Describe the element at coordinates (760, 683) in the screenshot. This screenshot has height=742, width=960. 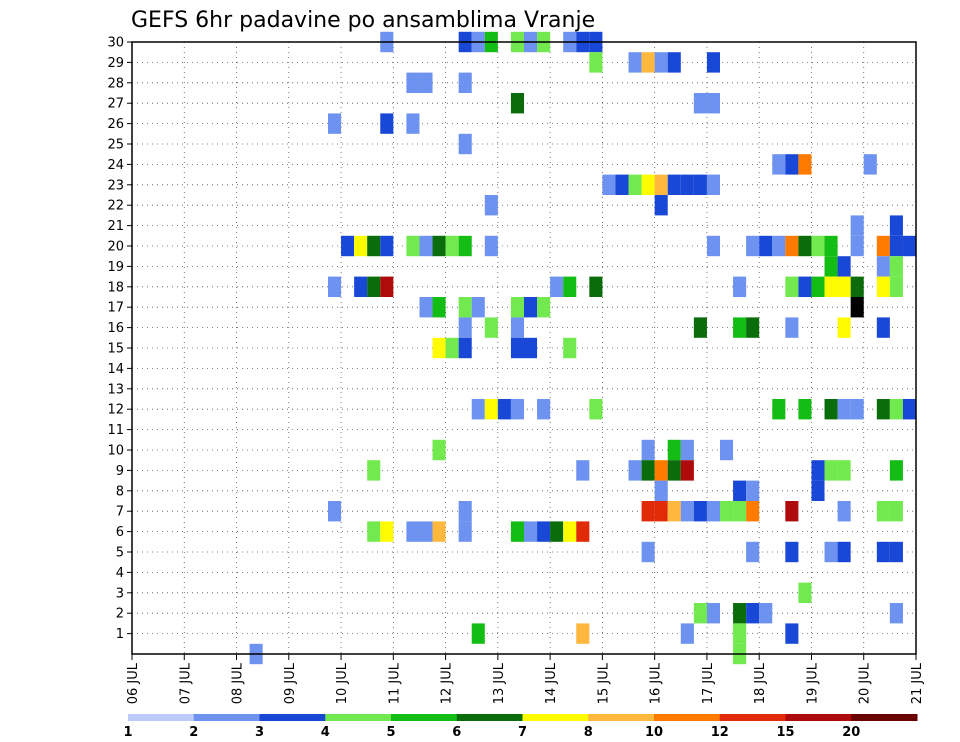
I see `x-tick-label: 18 JUL` at that location.